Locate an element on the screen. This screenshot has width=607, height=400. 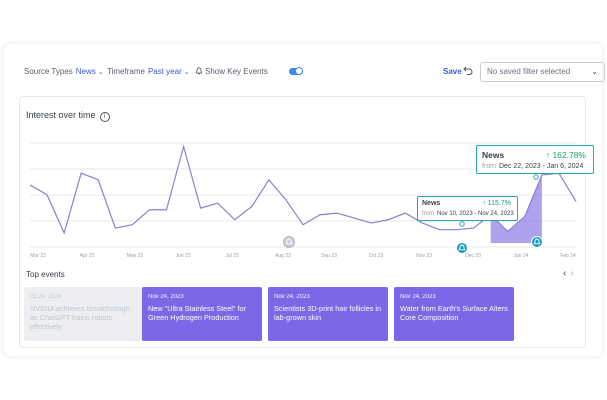
tooltip-large-change: ↑ 162.78% is located at coordinates (565, 155).